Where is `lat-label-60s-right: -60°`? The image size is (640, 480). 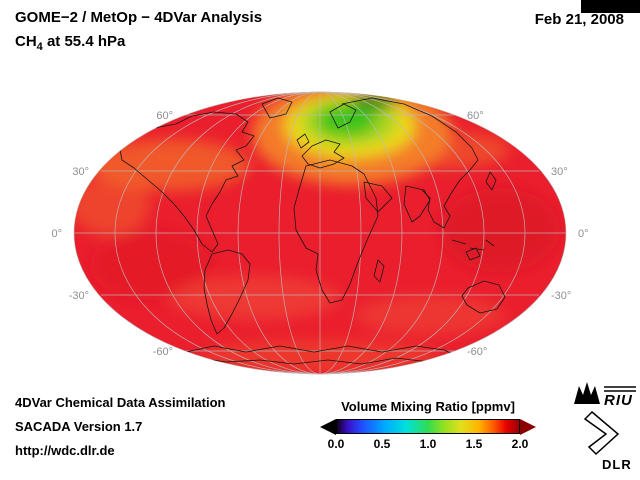
lat-label-60s-right: -60° is located at coordinates (477, 352).